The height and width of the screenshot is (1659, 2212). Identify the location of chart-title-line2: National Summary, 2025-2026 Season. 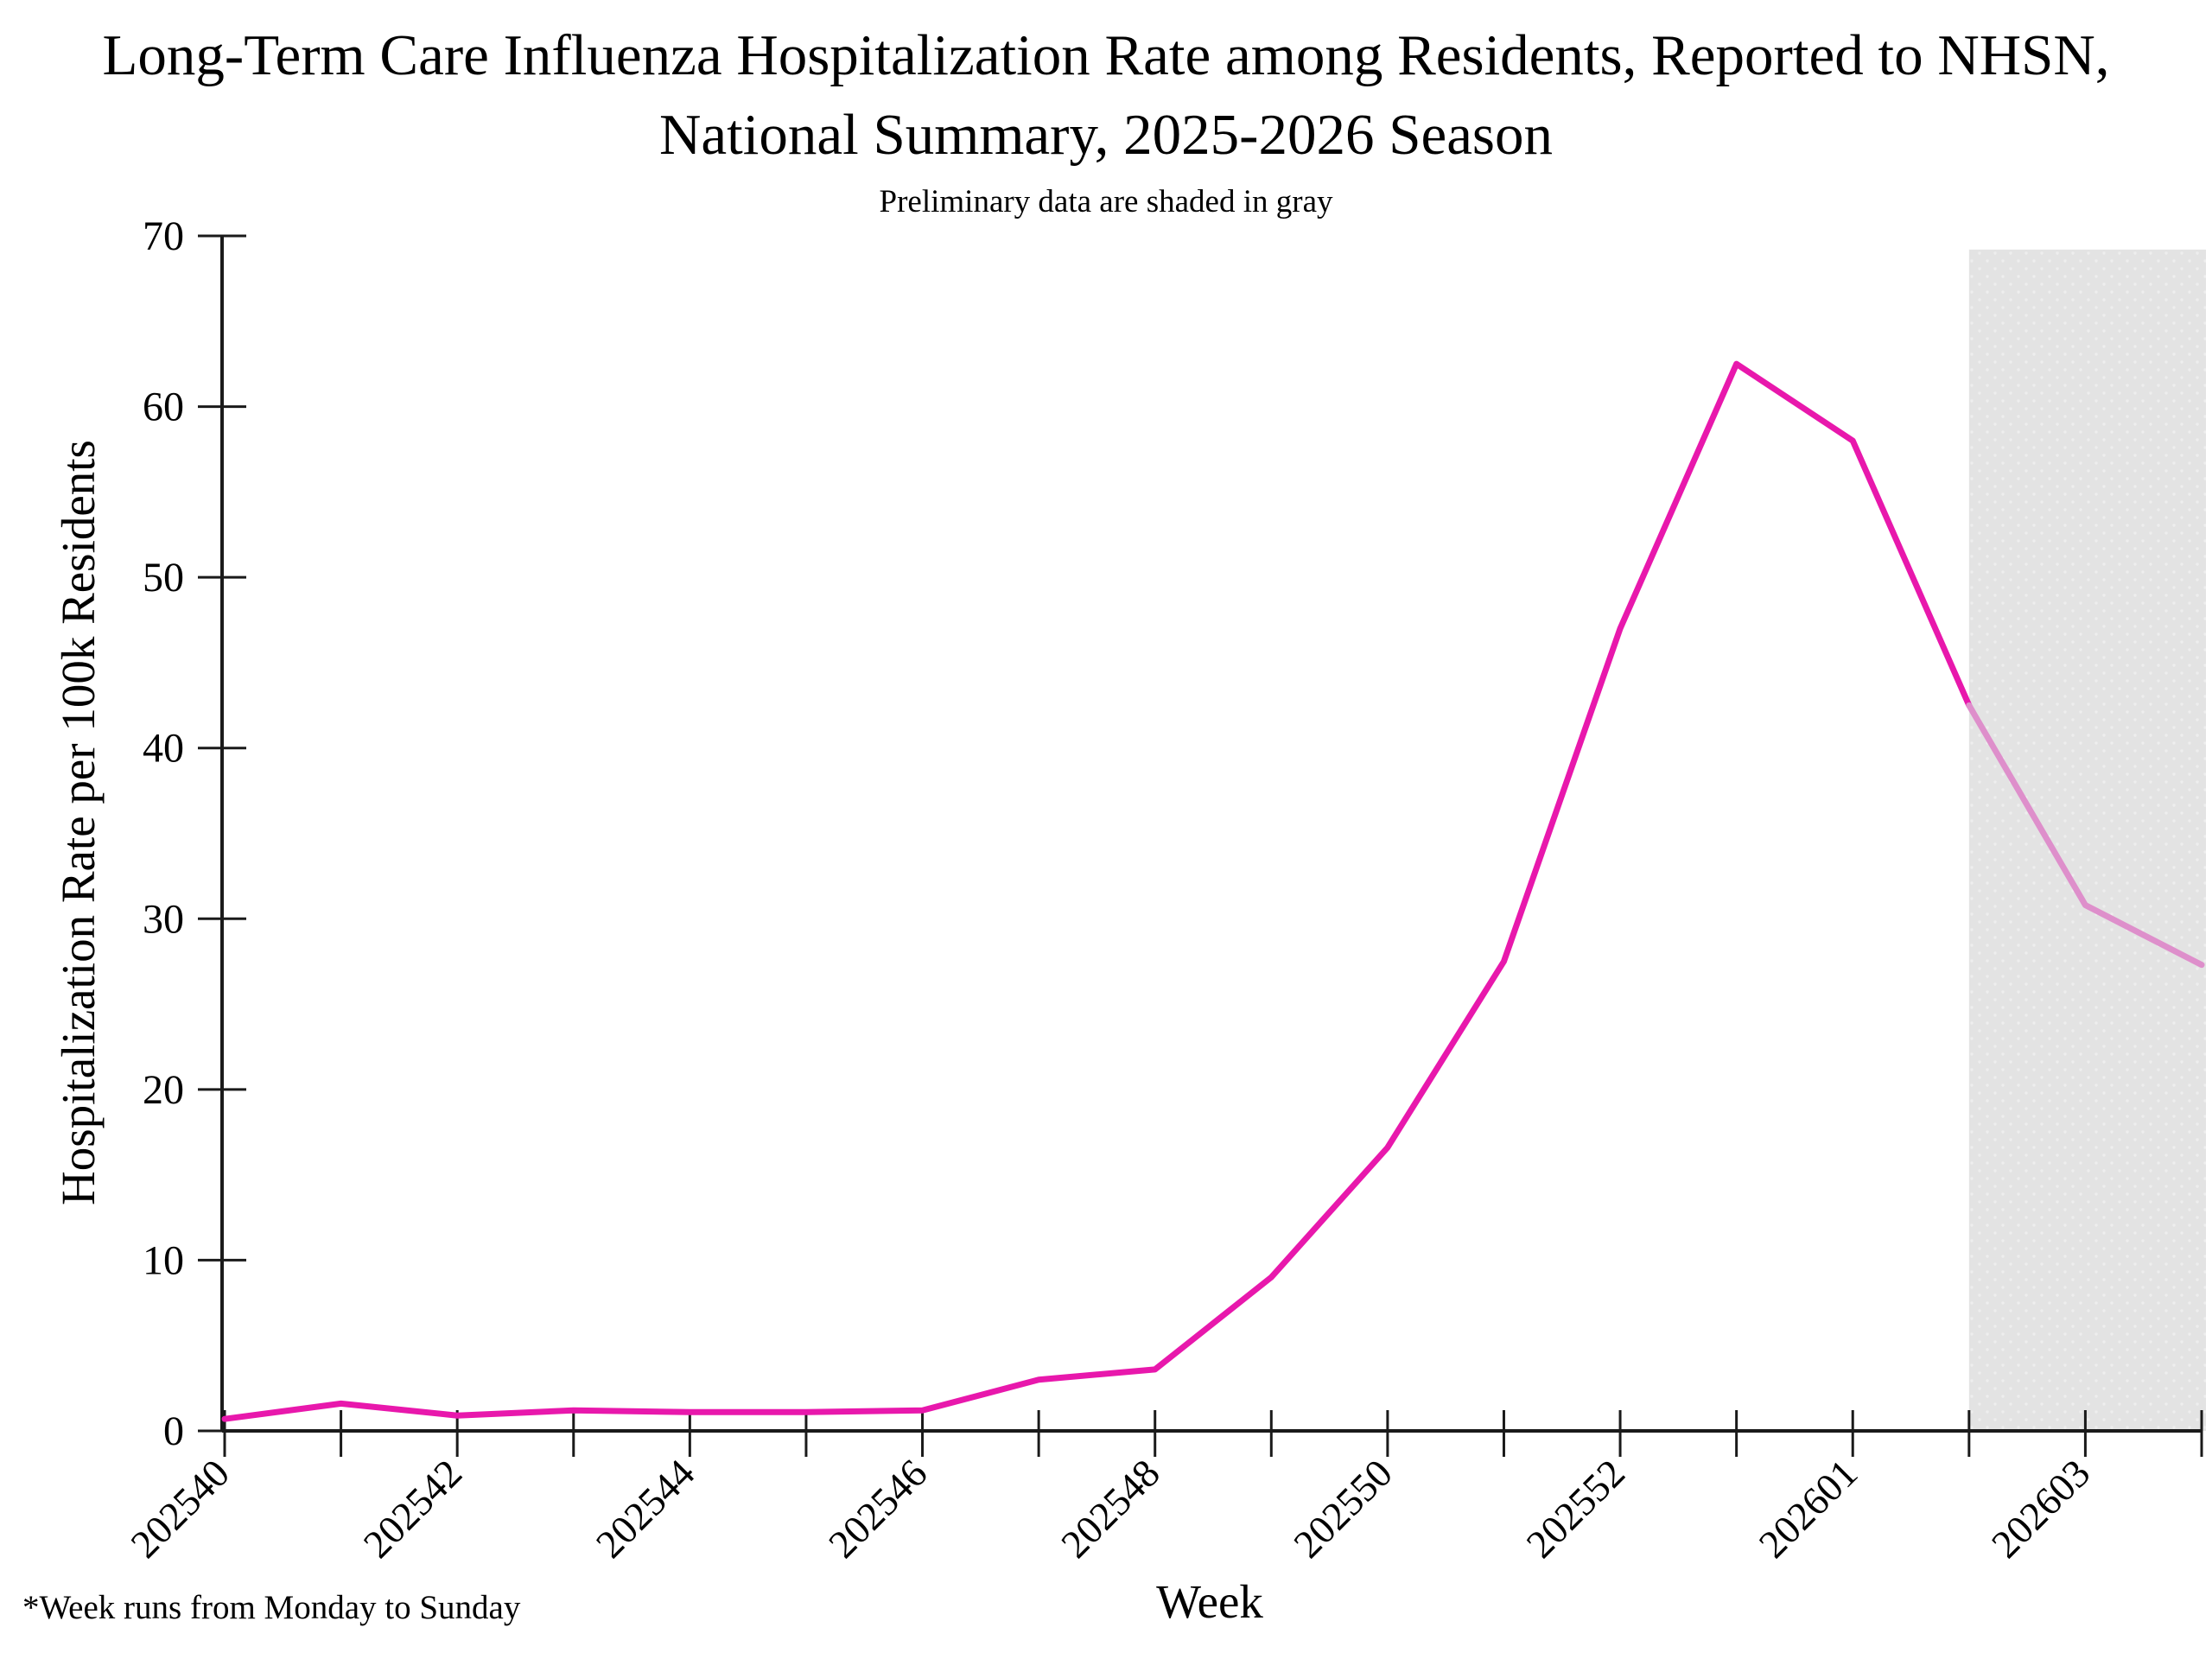
(1106, 135).